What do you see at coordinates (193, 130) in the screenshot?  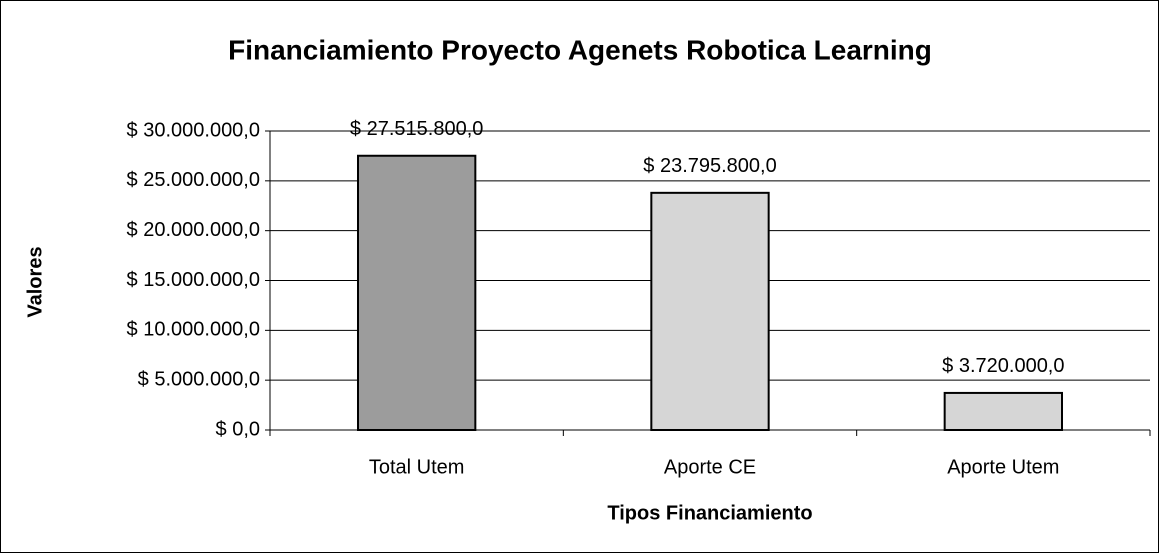 I see `y-tick-label: $ 30.000.000,0` at bounding box center [193, 130].